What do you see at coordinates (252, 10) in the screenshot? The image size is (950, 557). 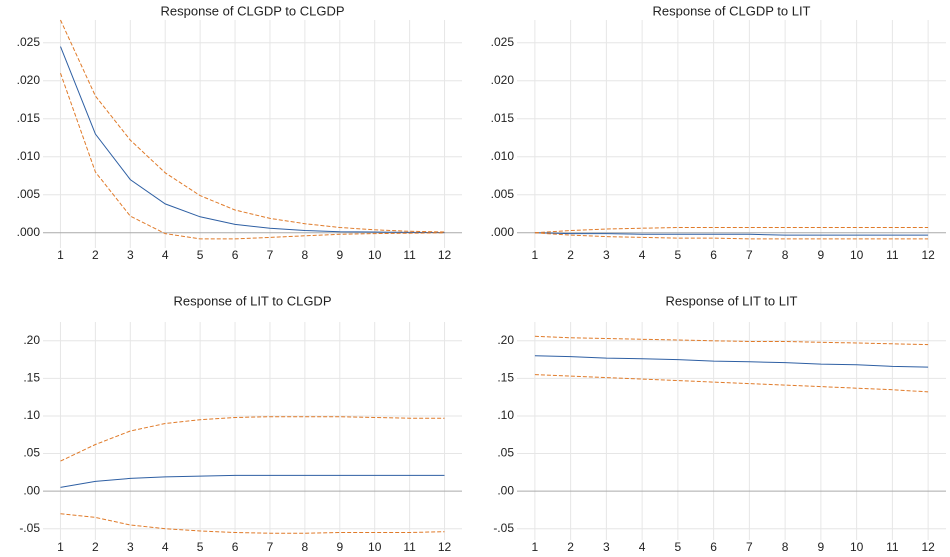 I see `chart-title: Response of CLGDP to CLGDP` at bounding box center [252, 10].